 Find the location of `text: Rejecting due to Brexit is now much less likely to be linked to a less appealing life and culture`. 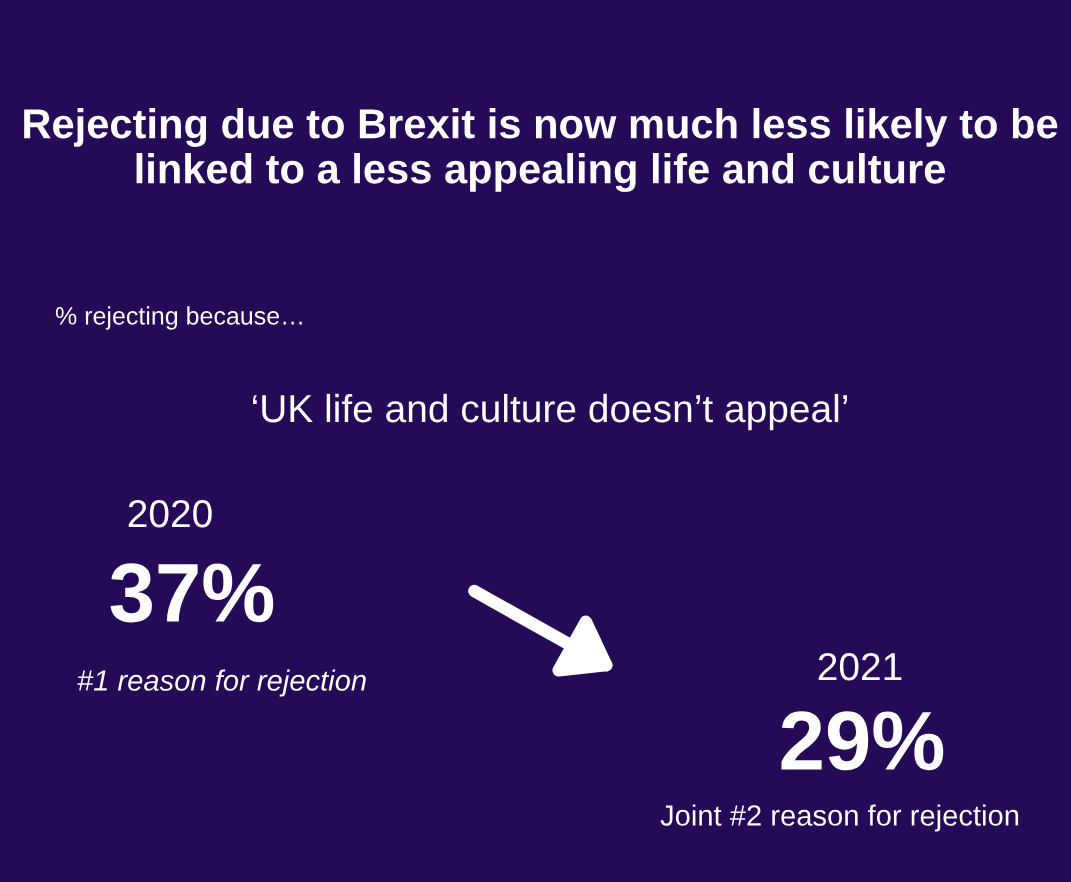

text: Rejecting due to Brexit is now much less likely to be linked to a less appealing life and culture is located at coordinates (541, 150).